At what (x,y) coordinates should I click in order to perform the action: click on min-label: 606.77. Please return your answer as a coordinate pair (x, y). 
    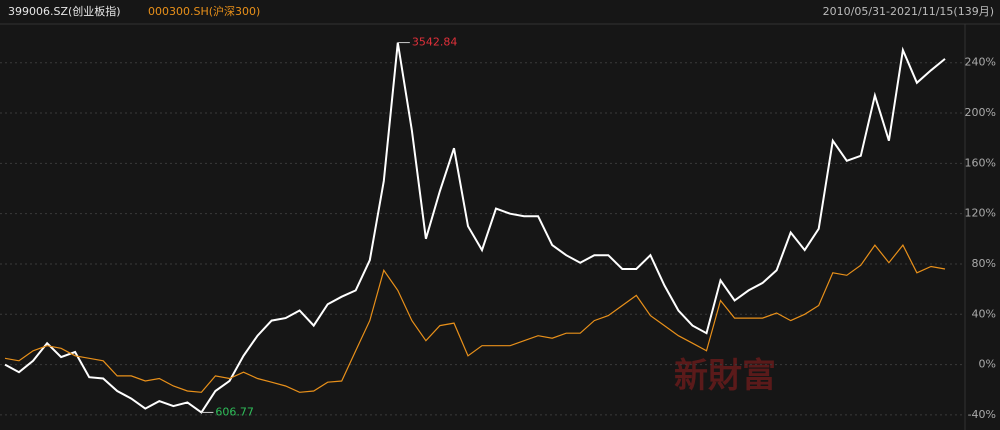
    Looking at the image, I should click on (234, 411).